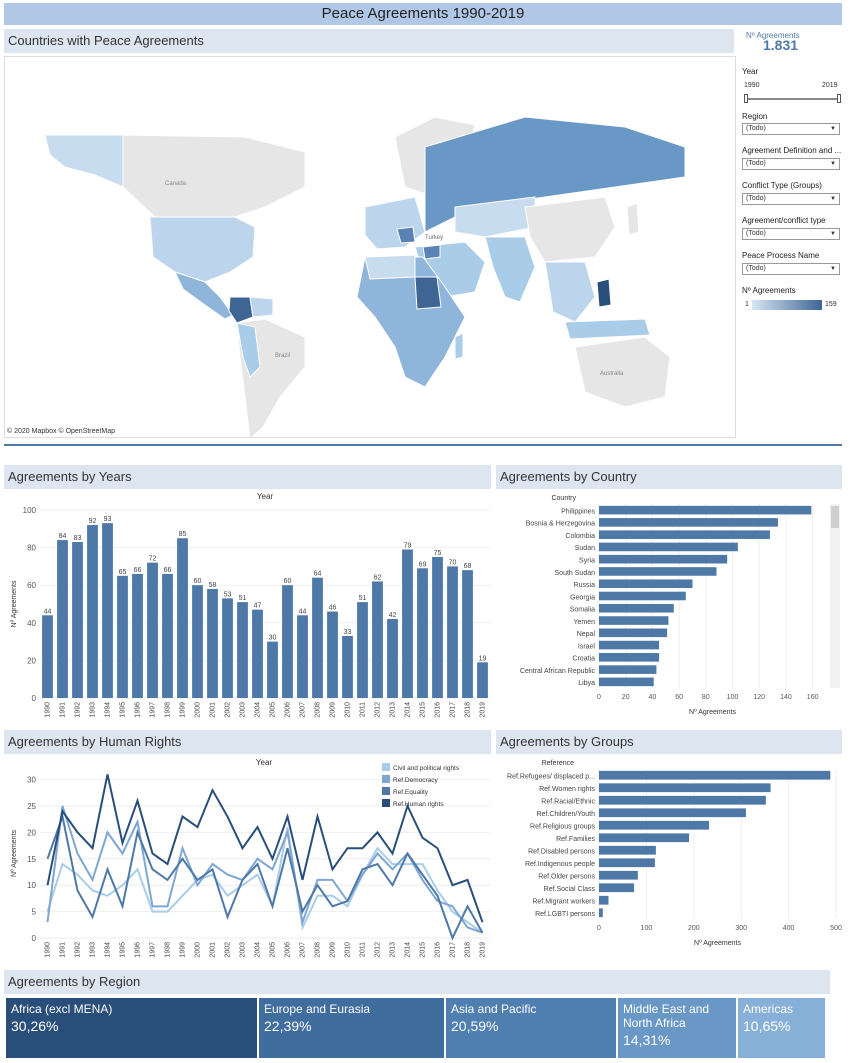 The image size is (852, 1063). What do you see at coordinates (369, 41) in the screenshot?
I see `map-title: Countries with Peace Agreements` at bounding box center [369, 41].